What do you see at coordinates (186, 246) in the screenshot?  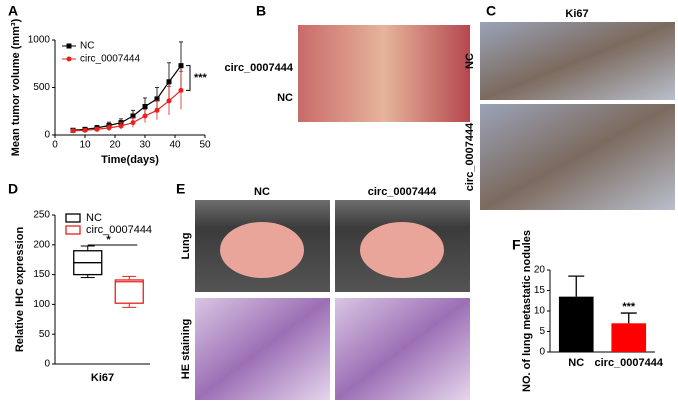 I see `row-label: Lung` at bounding box center [186, 246].